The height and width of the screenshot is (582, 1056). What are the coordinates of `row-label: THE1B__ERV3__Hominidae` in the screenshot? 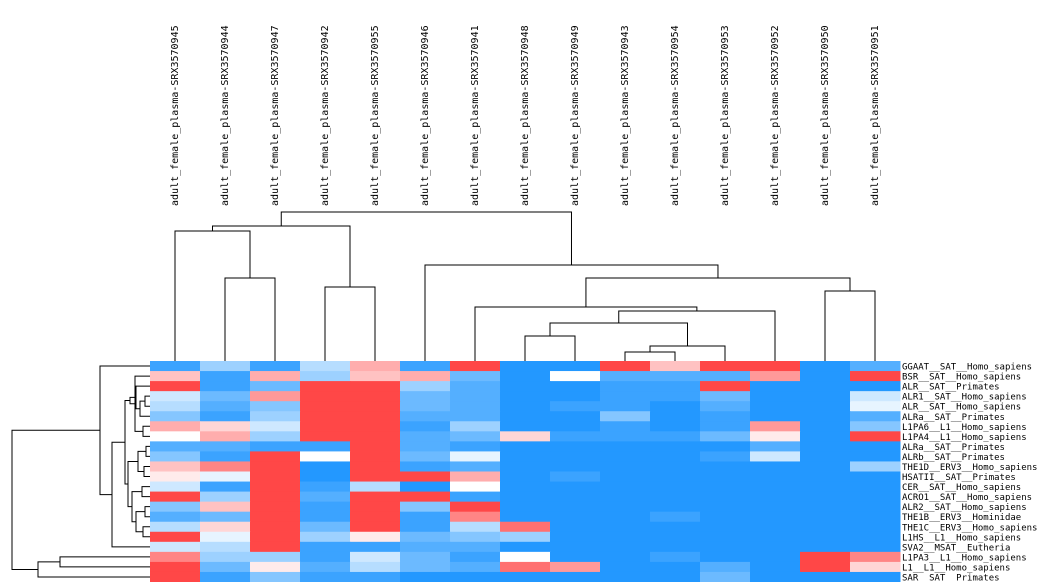 It's located at (961, 518).